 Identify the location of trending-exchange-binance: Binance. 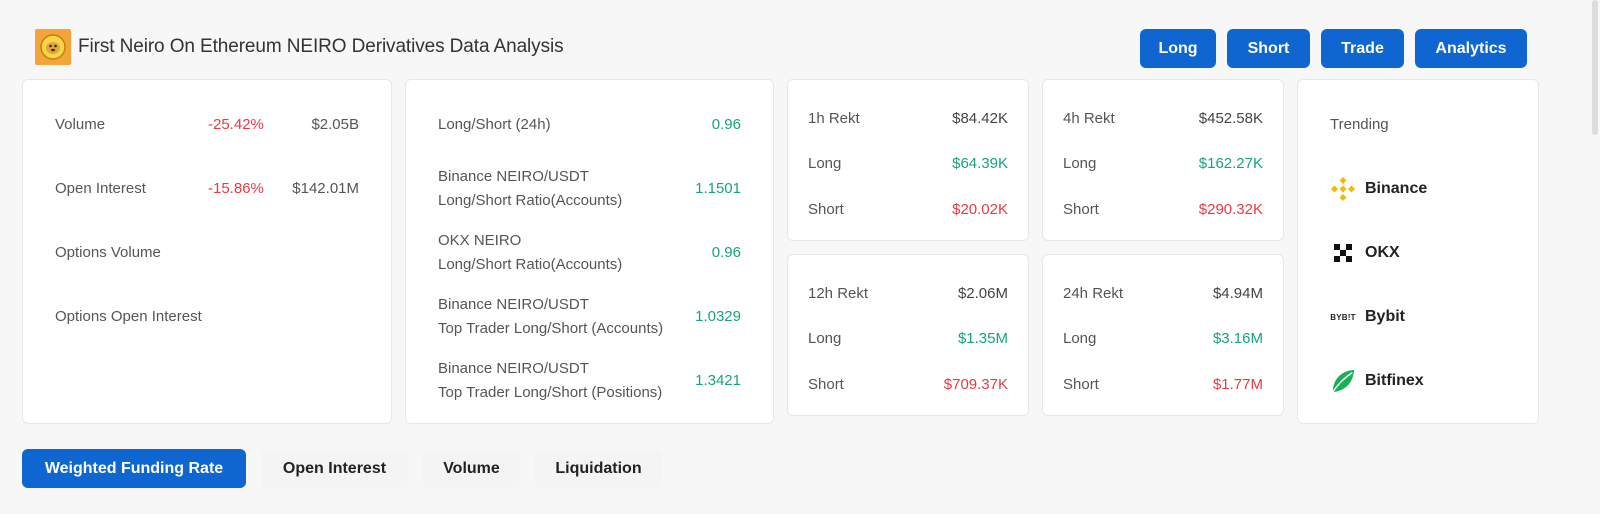
(1378, 189).